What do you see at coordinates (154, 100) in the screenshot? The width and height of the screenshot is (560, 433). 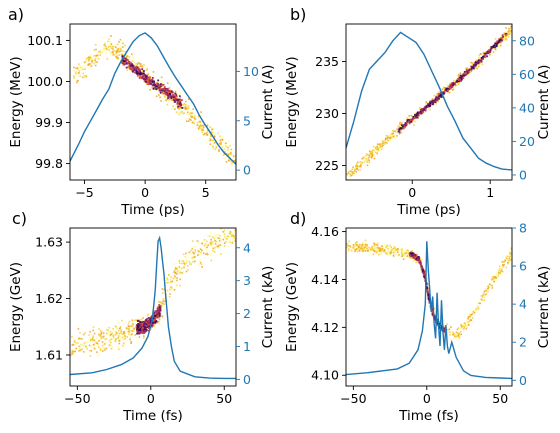 I see `phase-space-density` at bounding box center [154, 100].